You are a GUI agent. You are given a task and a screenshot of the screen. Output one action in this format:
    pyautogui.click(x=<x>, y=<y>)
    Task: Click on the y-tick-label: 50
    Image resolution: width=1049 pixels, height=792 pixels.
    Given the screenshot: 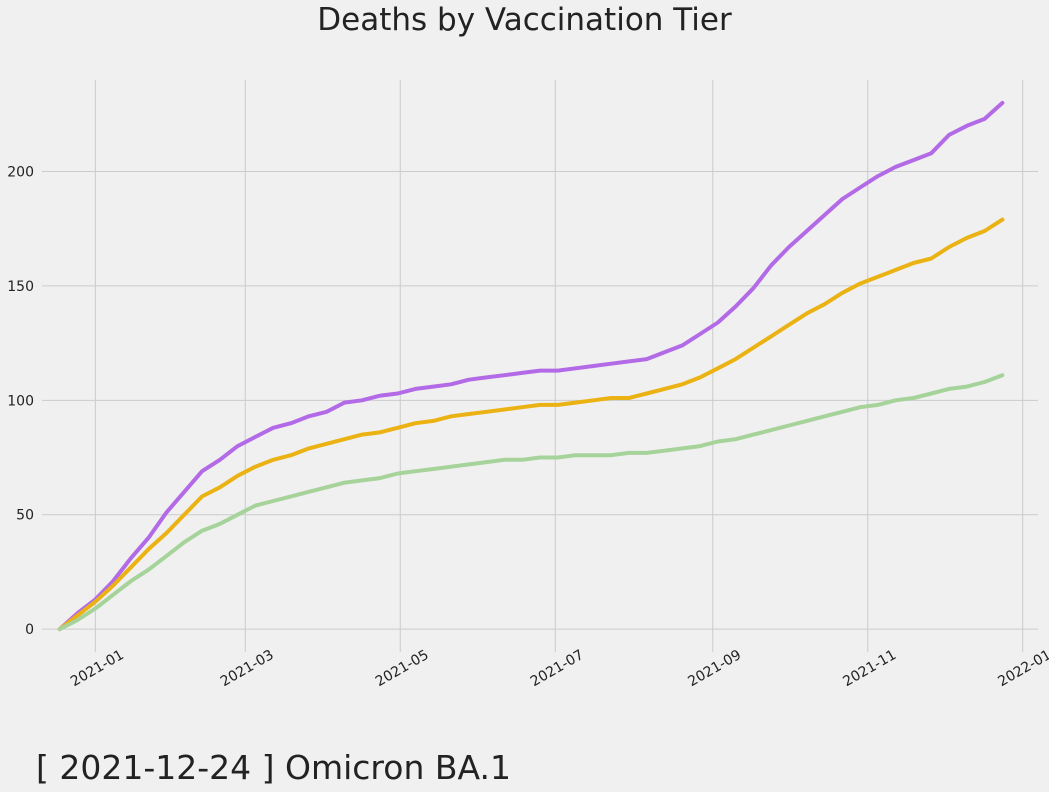 What is the action you would take?
    pyautogui.click(x=25, y=516)
    